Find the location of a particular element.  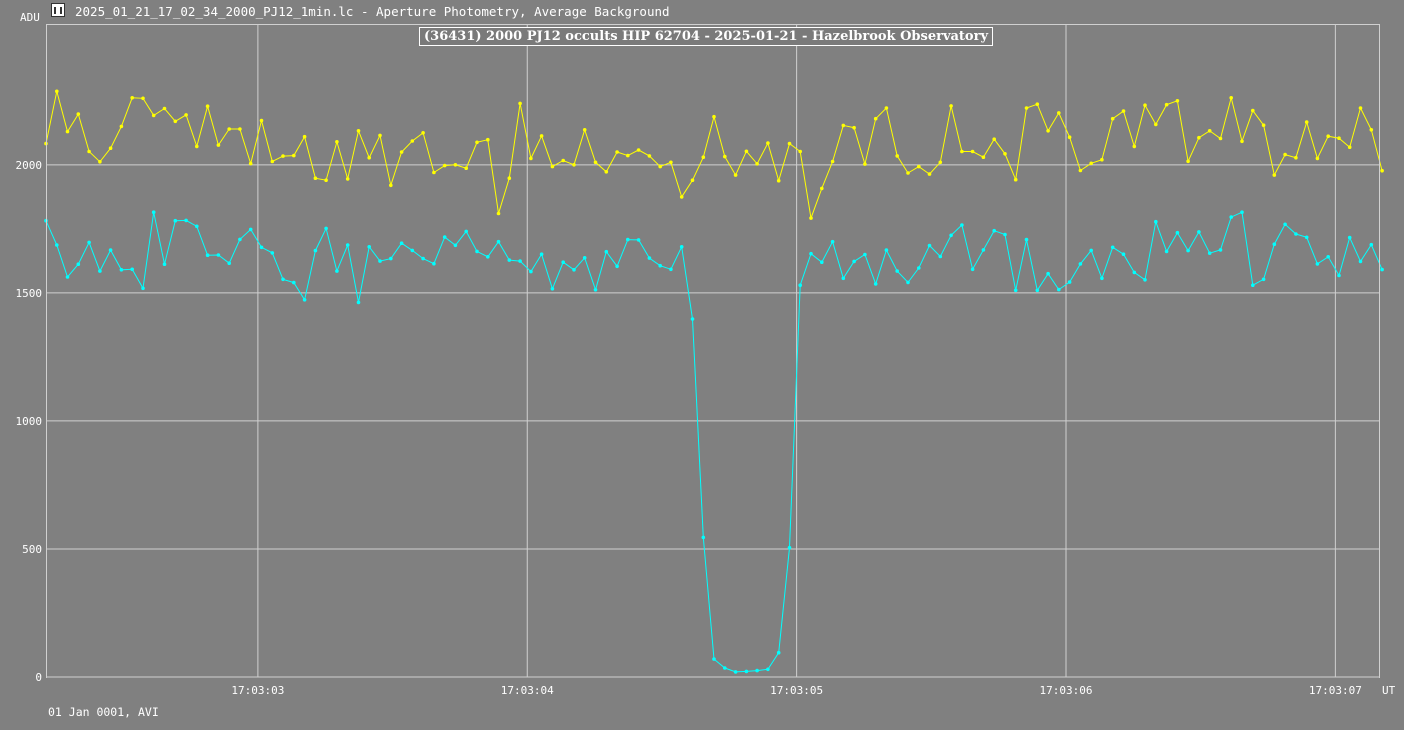

x-tick-label: 17:03:04 is located at coordinates (527, 690).